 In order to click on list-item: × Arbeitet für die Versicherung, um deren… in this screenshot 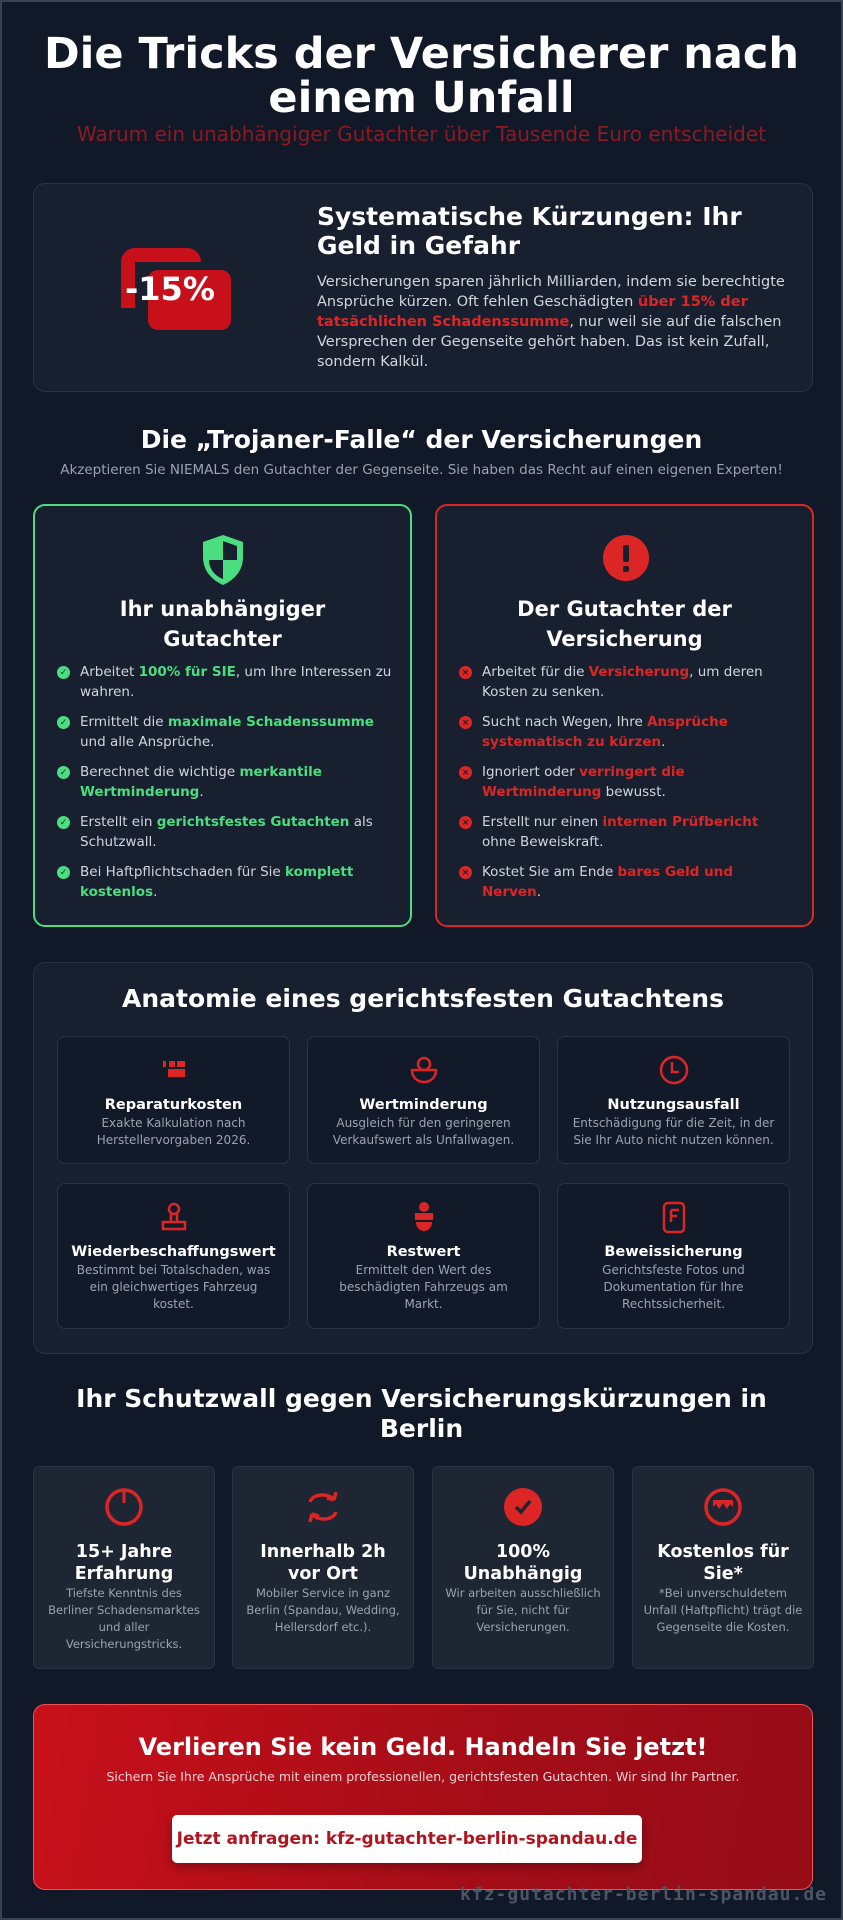, I will do `click(626, 682)`.